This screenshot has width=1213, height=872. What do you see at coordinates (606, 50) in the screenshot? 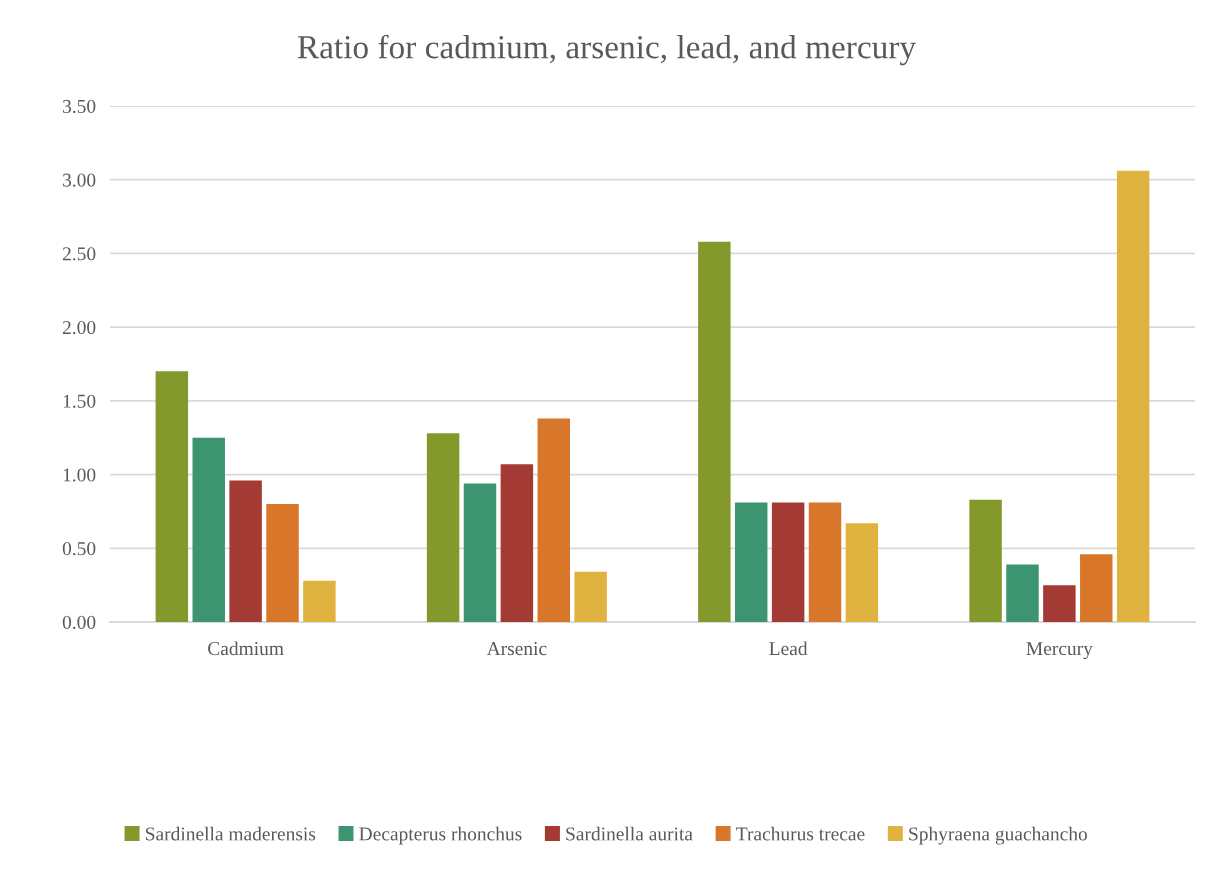
I see `chart-title: Ratio for cadmium, arsenic, lead, and mercury` at bounding box center [606, 50].